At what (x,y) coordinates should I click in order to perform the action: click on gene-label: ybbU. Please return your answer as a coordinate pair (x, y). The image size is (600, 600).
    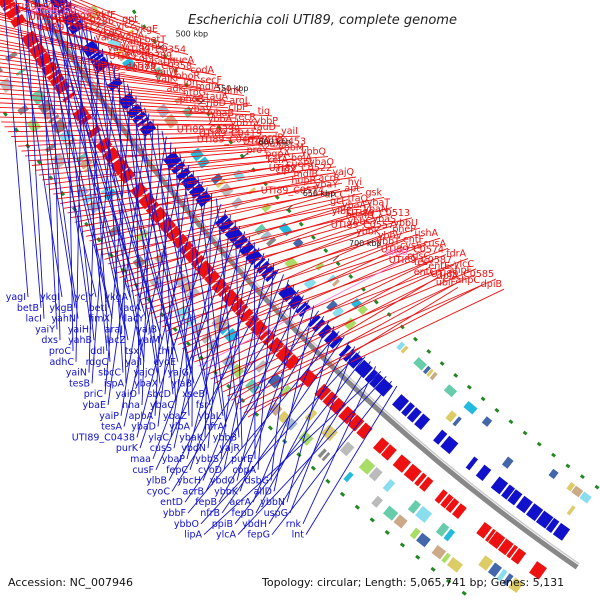
    Looking at the image, I should click on (405, 223).